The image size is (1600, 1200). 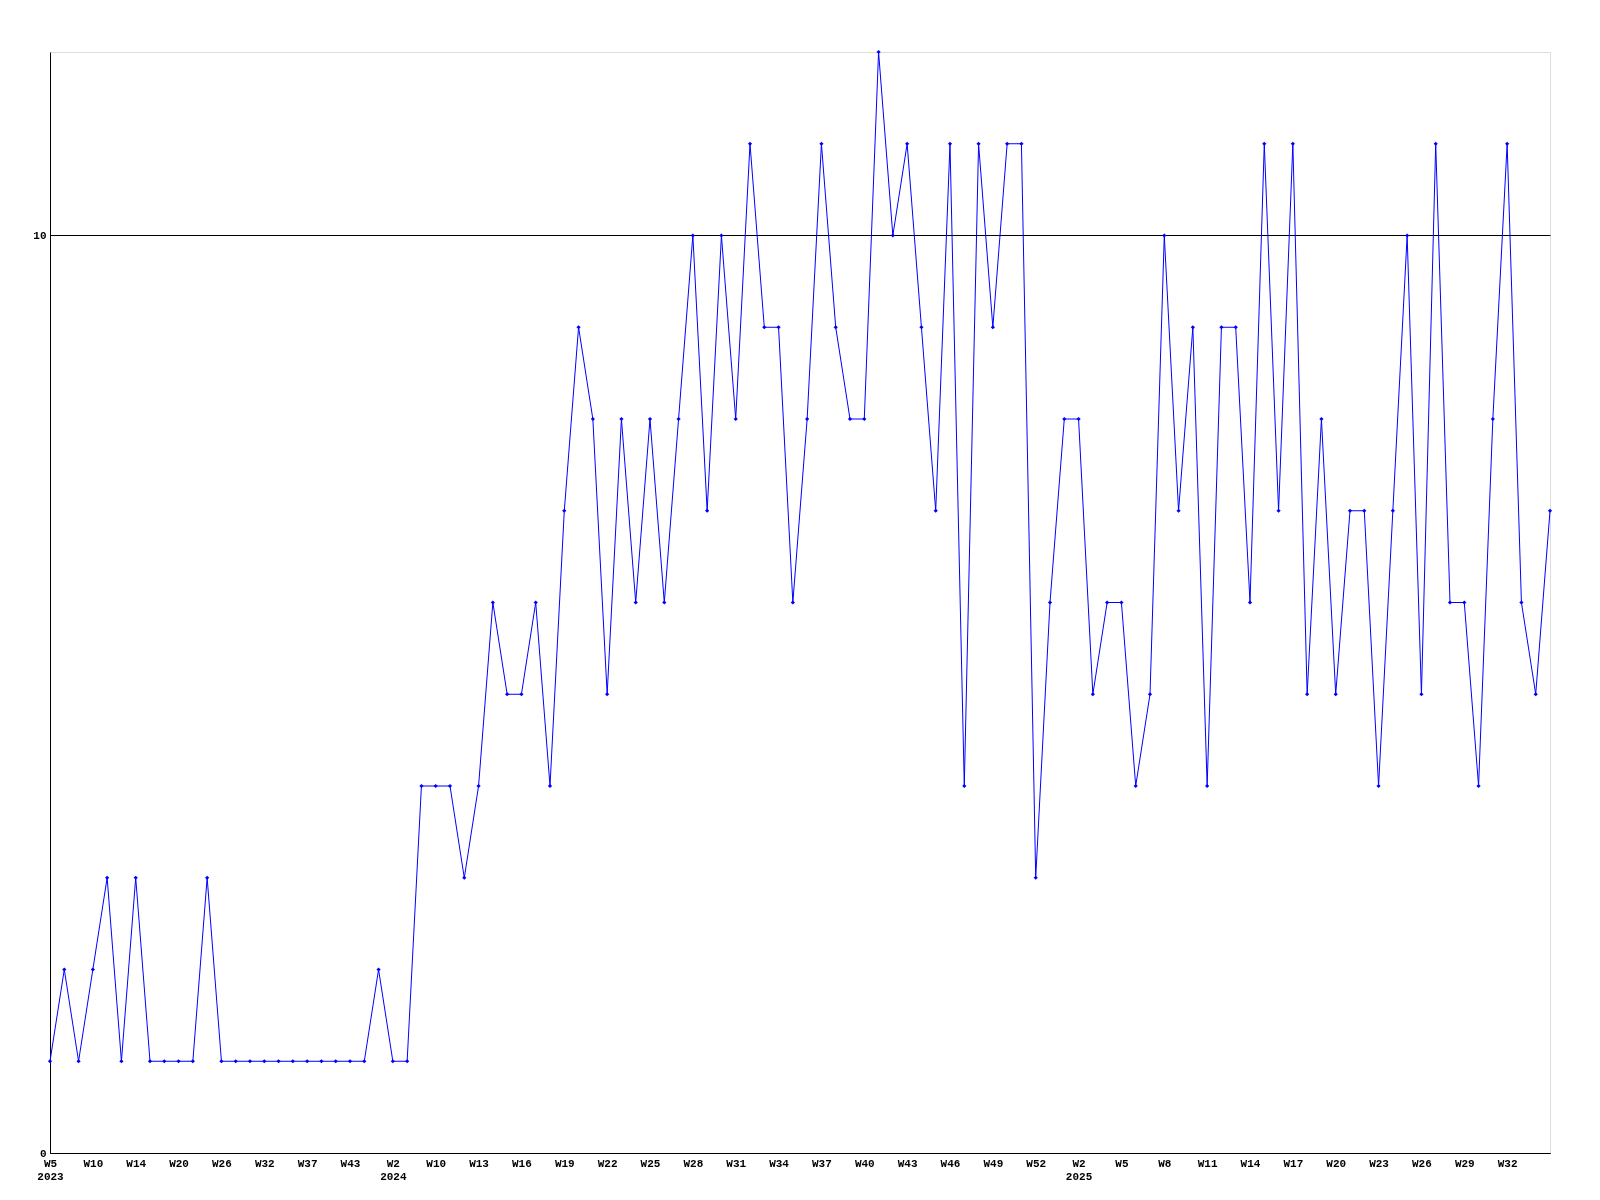 I want to click on x-tick-label: W16, so click(x=522, y=1163).